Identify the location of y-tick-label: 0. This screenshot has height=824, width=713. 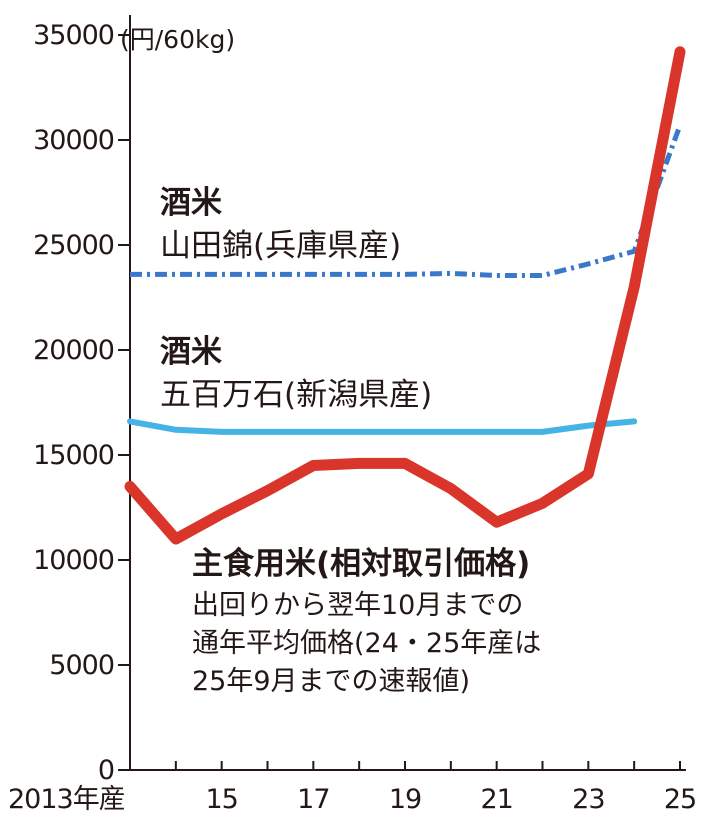
(106, 770).